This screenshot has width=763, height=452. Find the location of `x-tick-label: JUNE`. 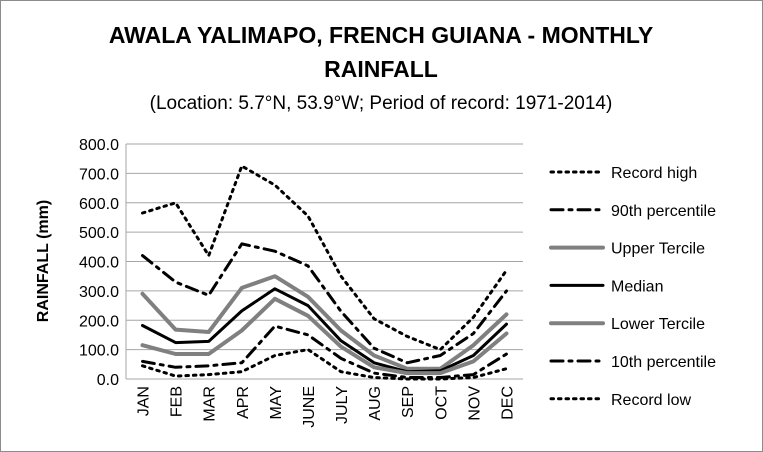

x-tick-label: JUNE is located at coordinates (309, 407).